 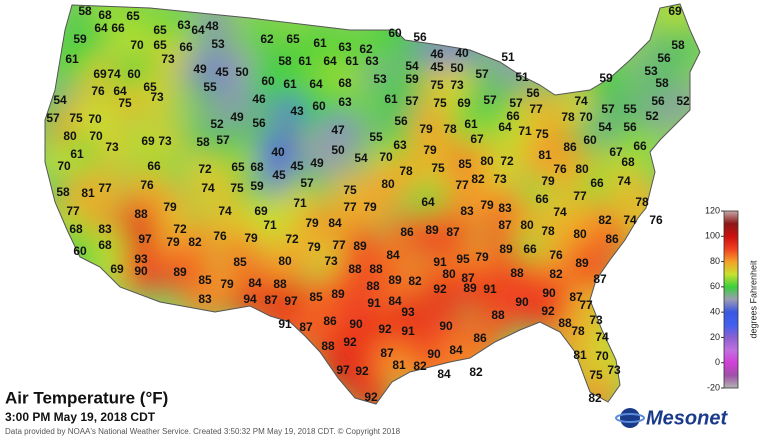 What do you see at coordinates (712, 236) in the screenshot?
I see `colorbar-tick-label: 100` at bounding box center [712, 236].